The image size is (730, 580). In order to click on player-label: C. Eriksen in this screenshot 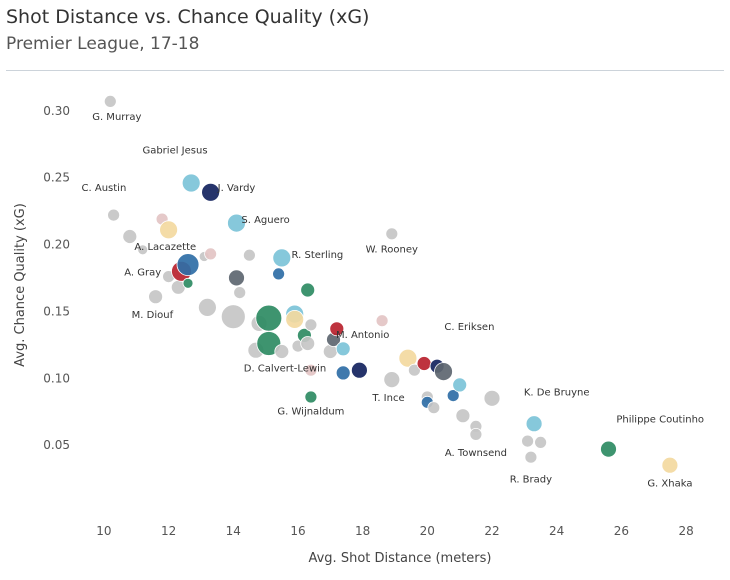, I will do `click(469, 327)`.